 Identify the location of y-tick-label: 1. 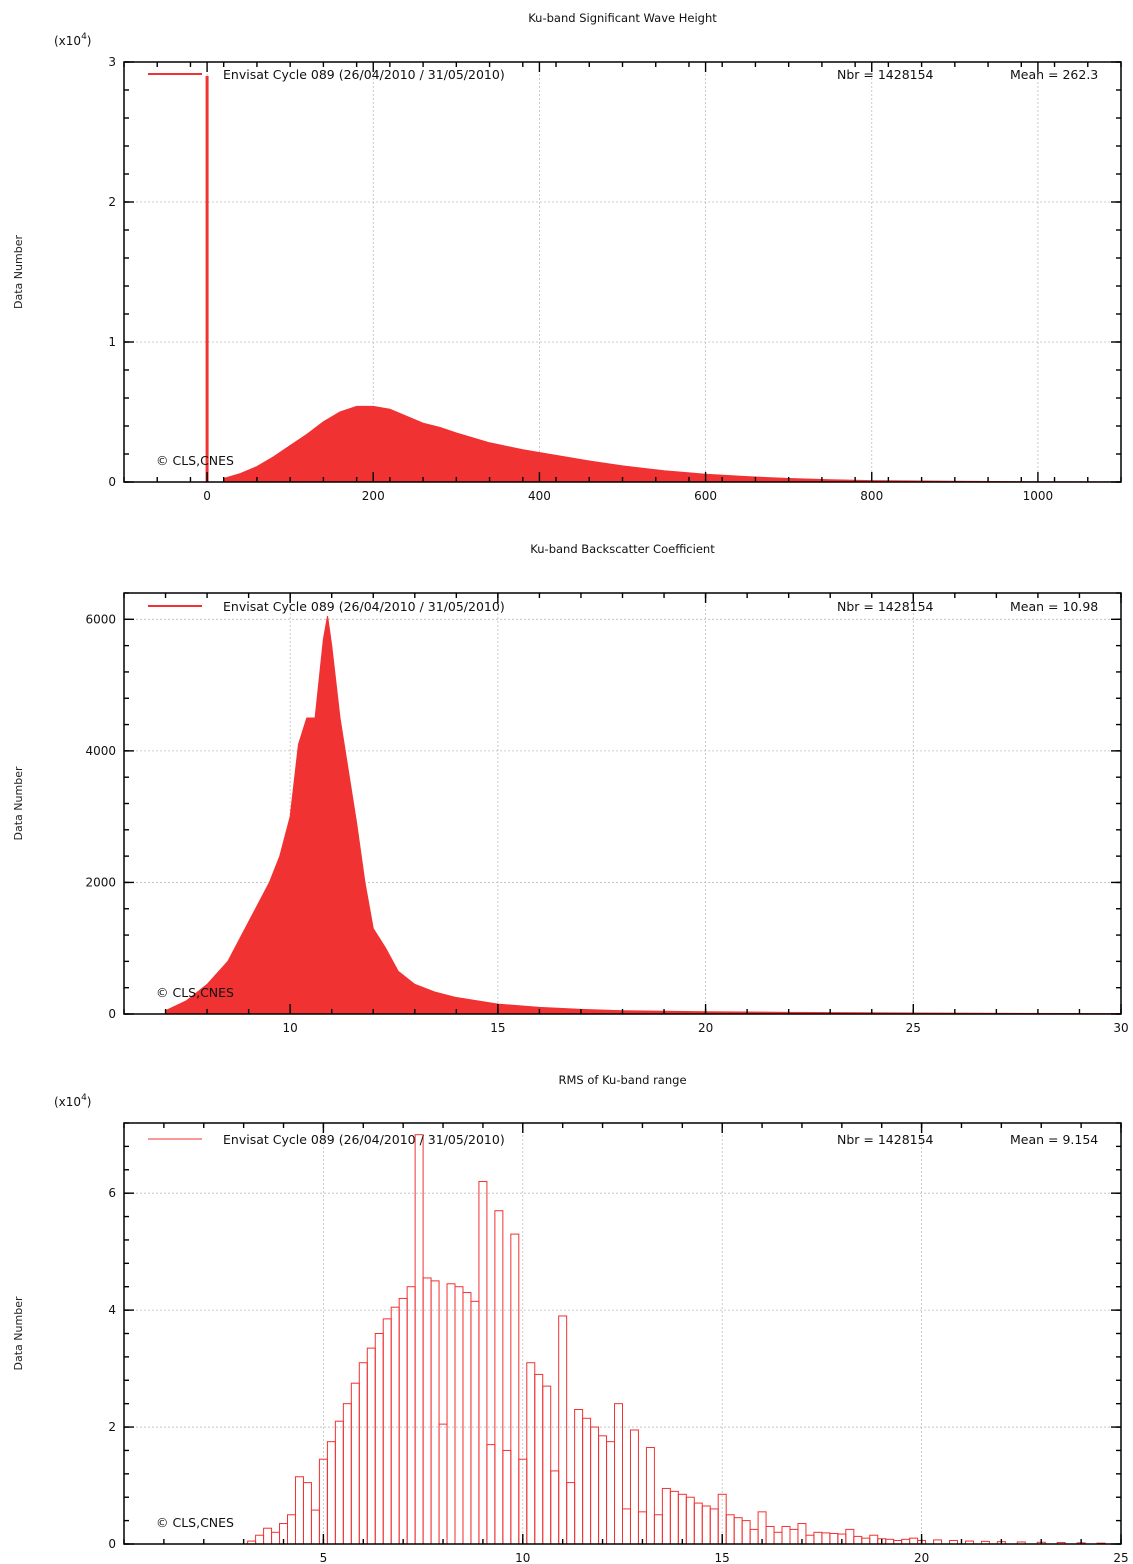
(112, 342).